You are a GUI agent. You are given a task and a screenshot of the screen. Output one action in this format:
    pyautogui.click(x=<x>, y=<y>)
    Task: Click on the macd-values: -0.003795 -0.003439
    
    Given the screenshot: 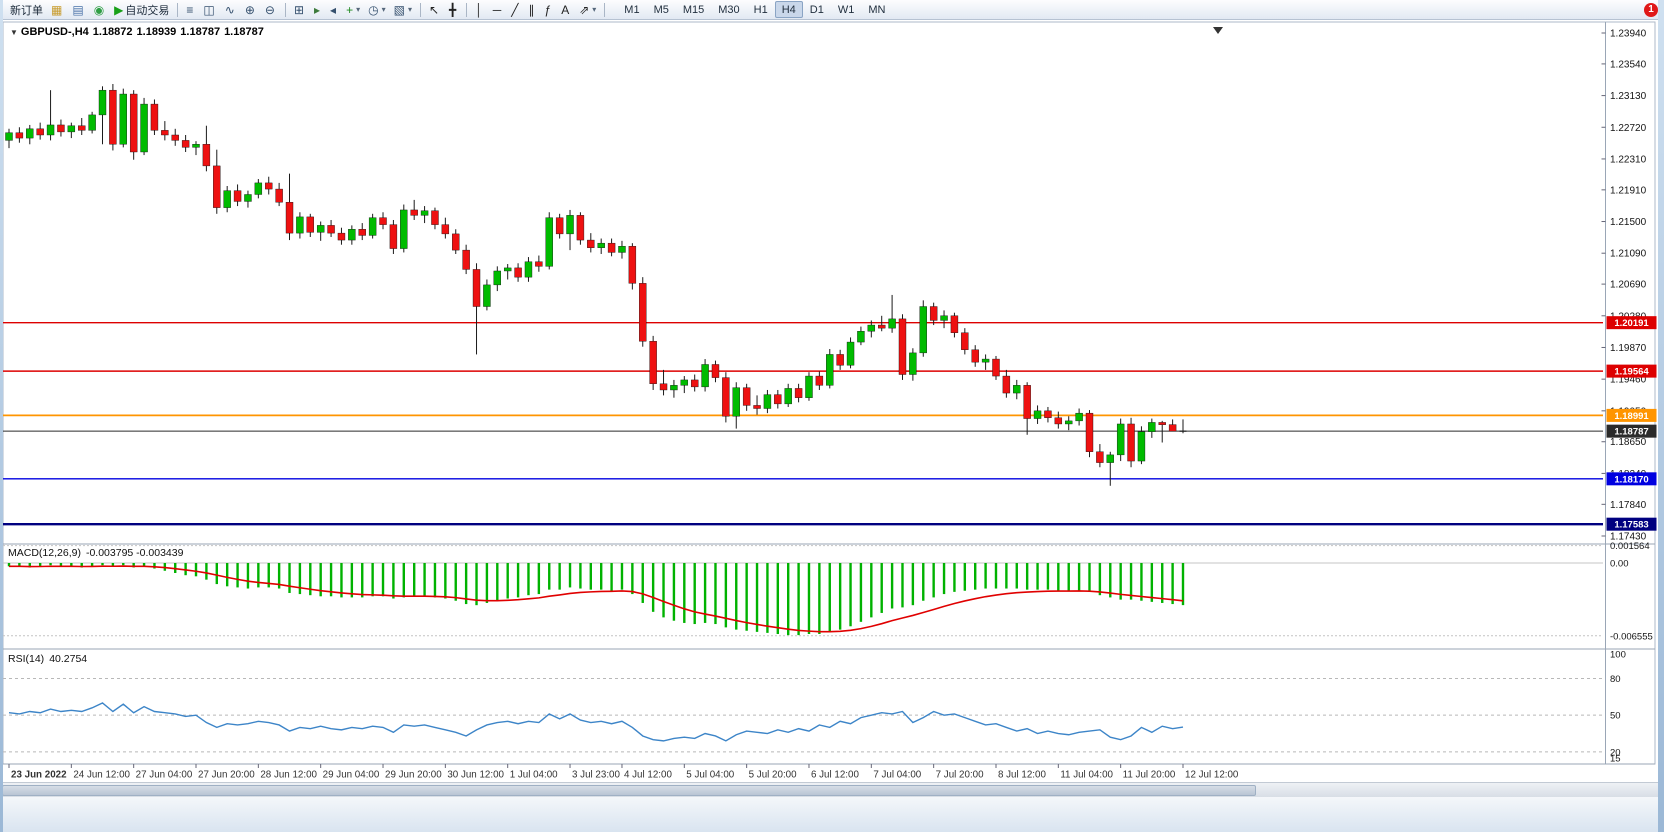 What is the action you would take?
    pyautogui.click(x=134, y=553)
    